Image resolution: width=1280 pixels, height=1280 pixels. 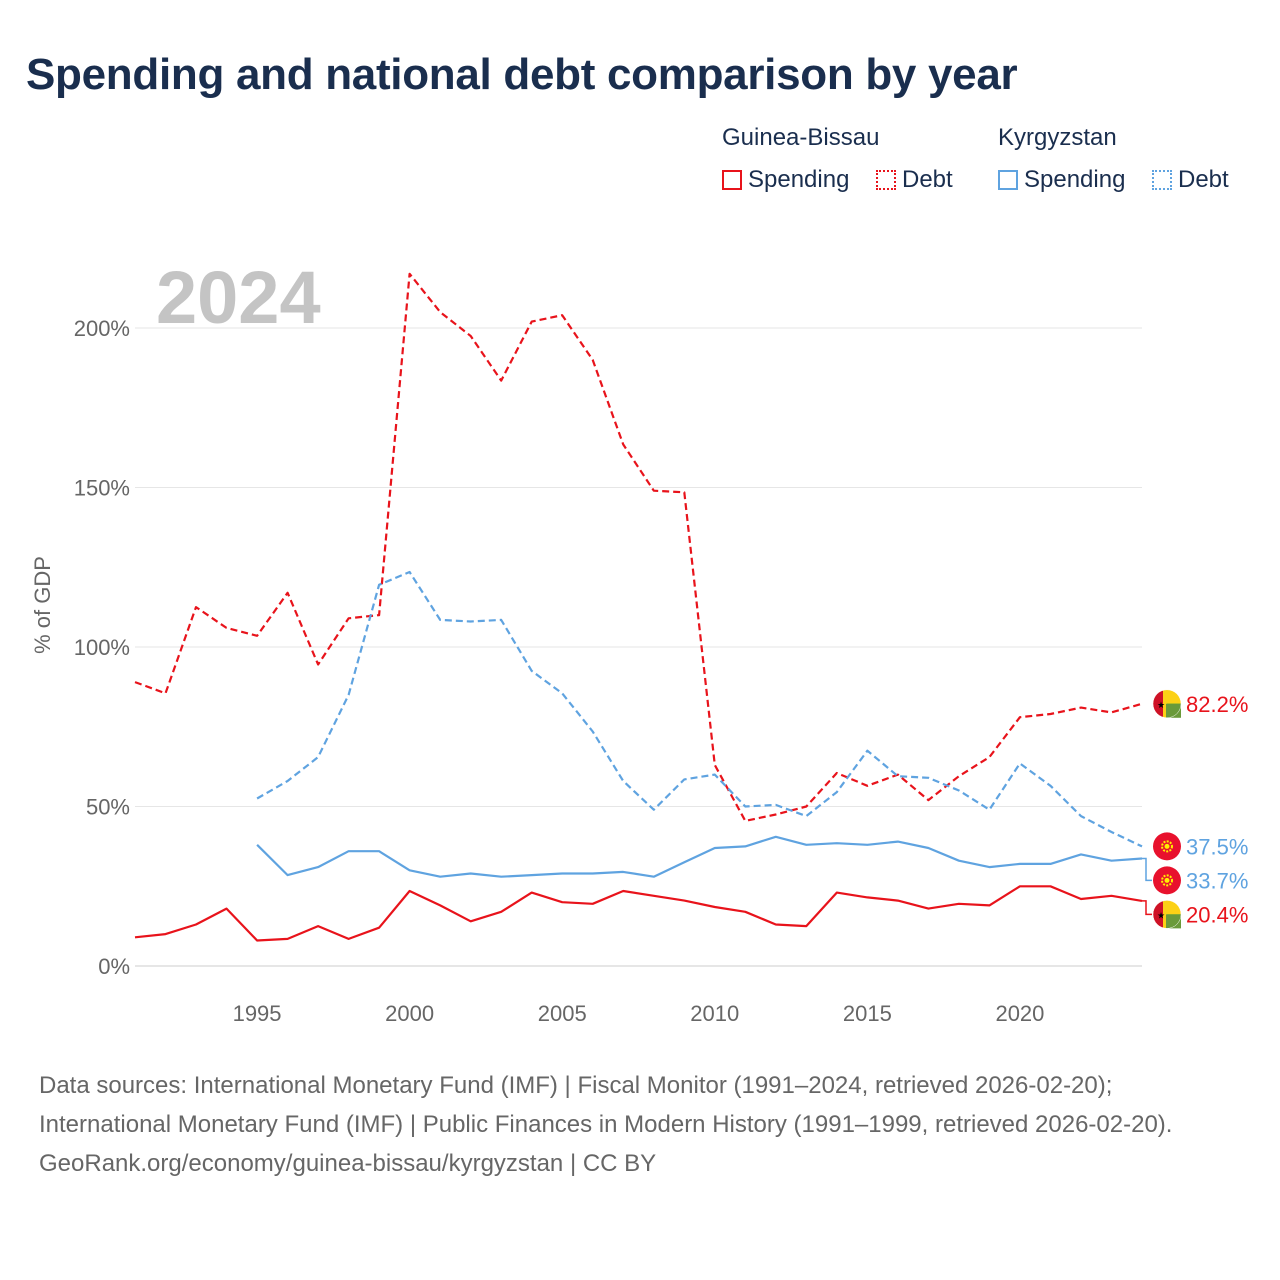 I want to click on end-value-label: 37.5%, so click(x=1217, y=846).